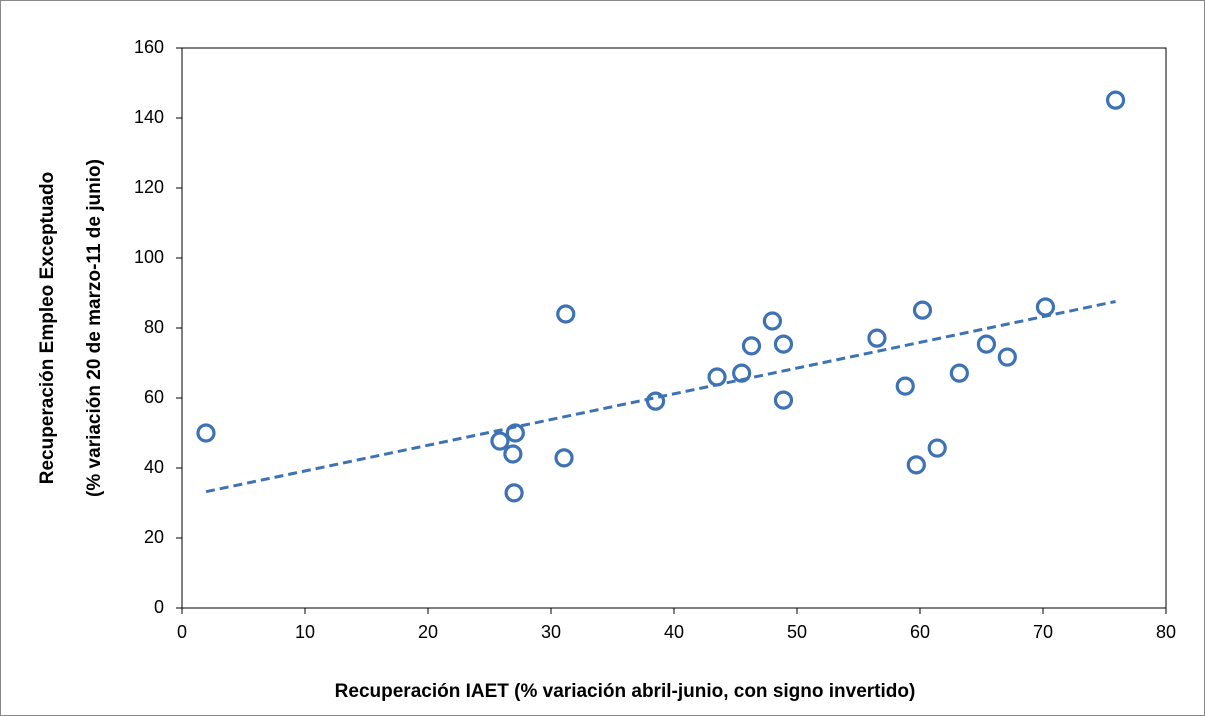  Describe the element at coordinates (47, 328) in the screenshot. I see `y-axis-label: Recuperación Empleo Exceptuado` at that location.